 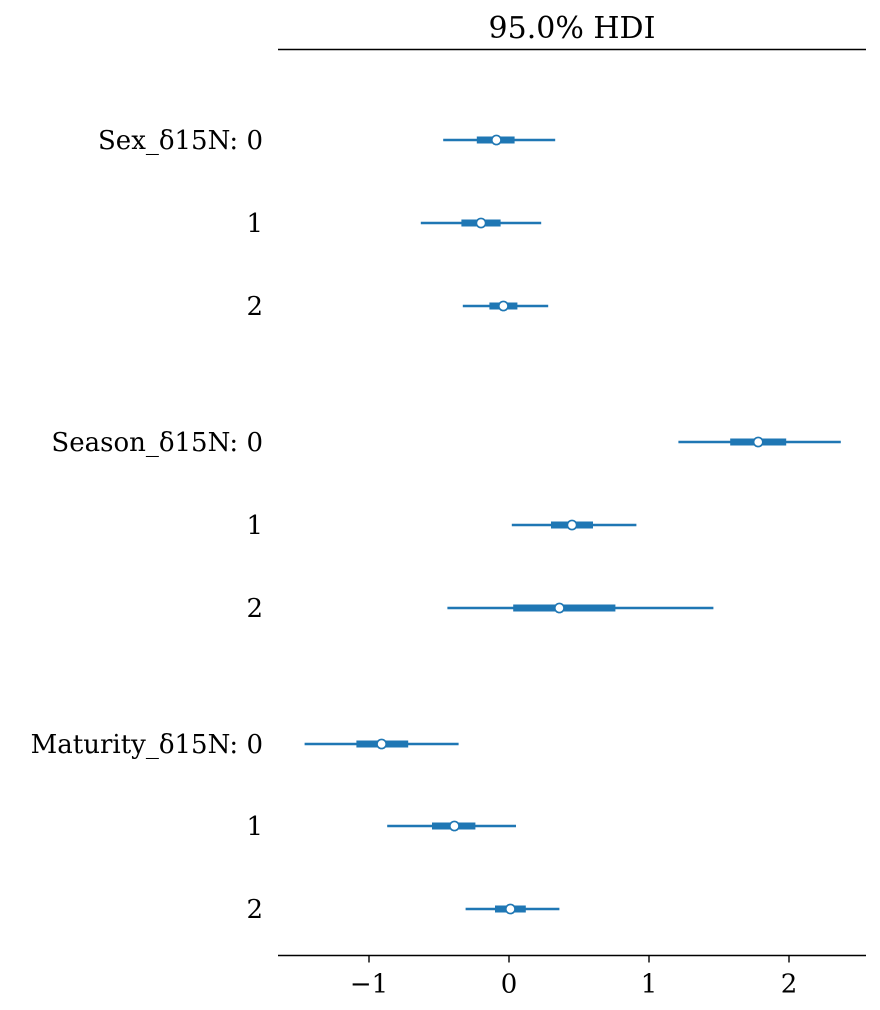 I want to click on x-tick-label: 2, so click(x=789, y=985).